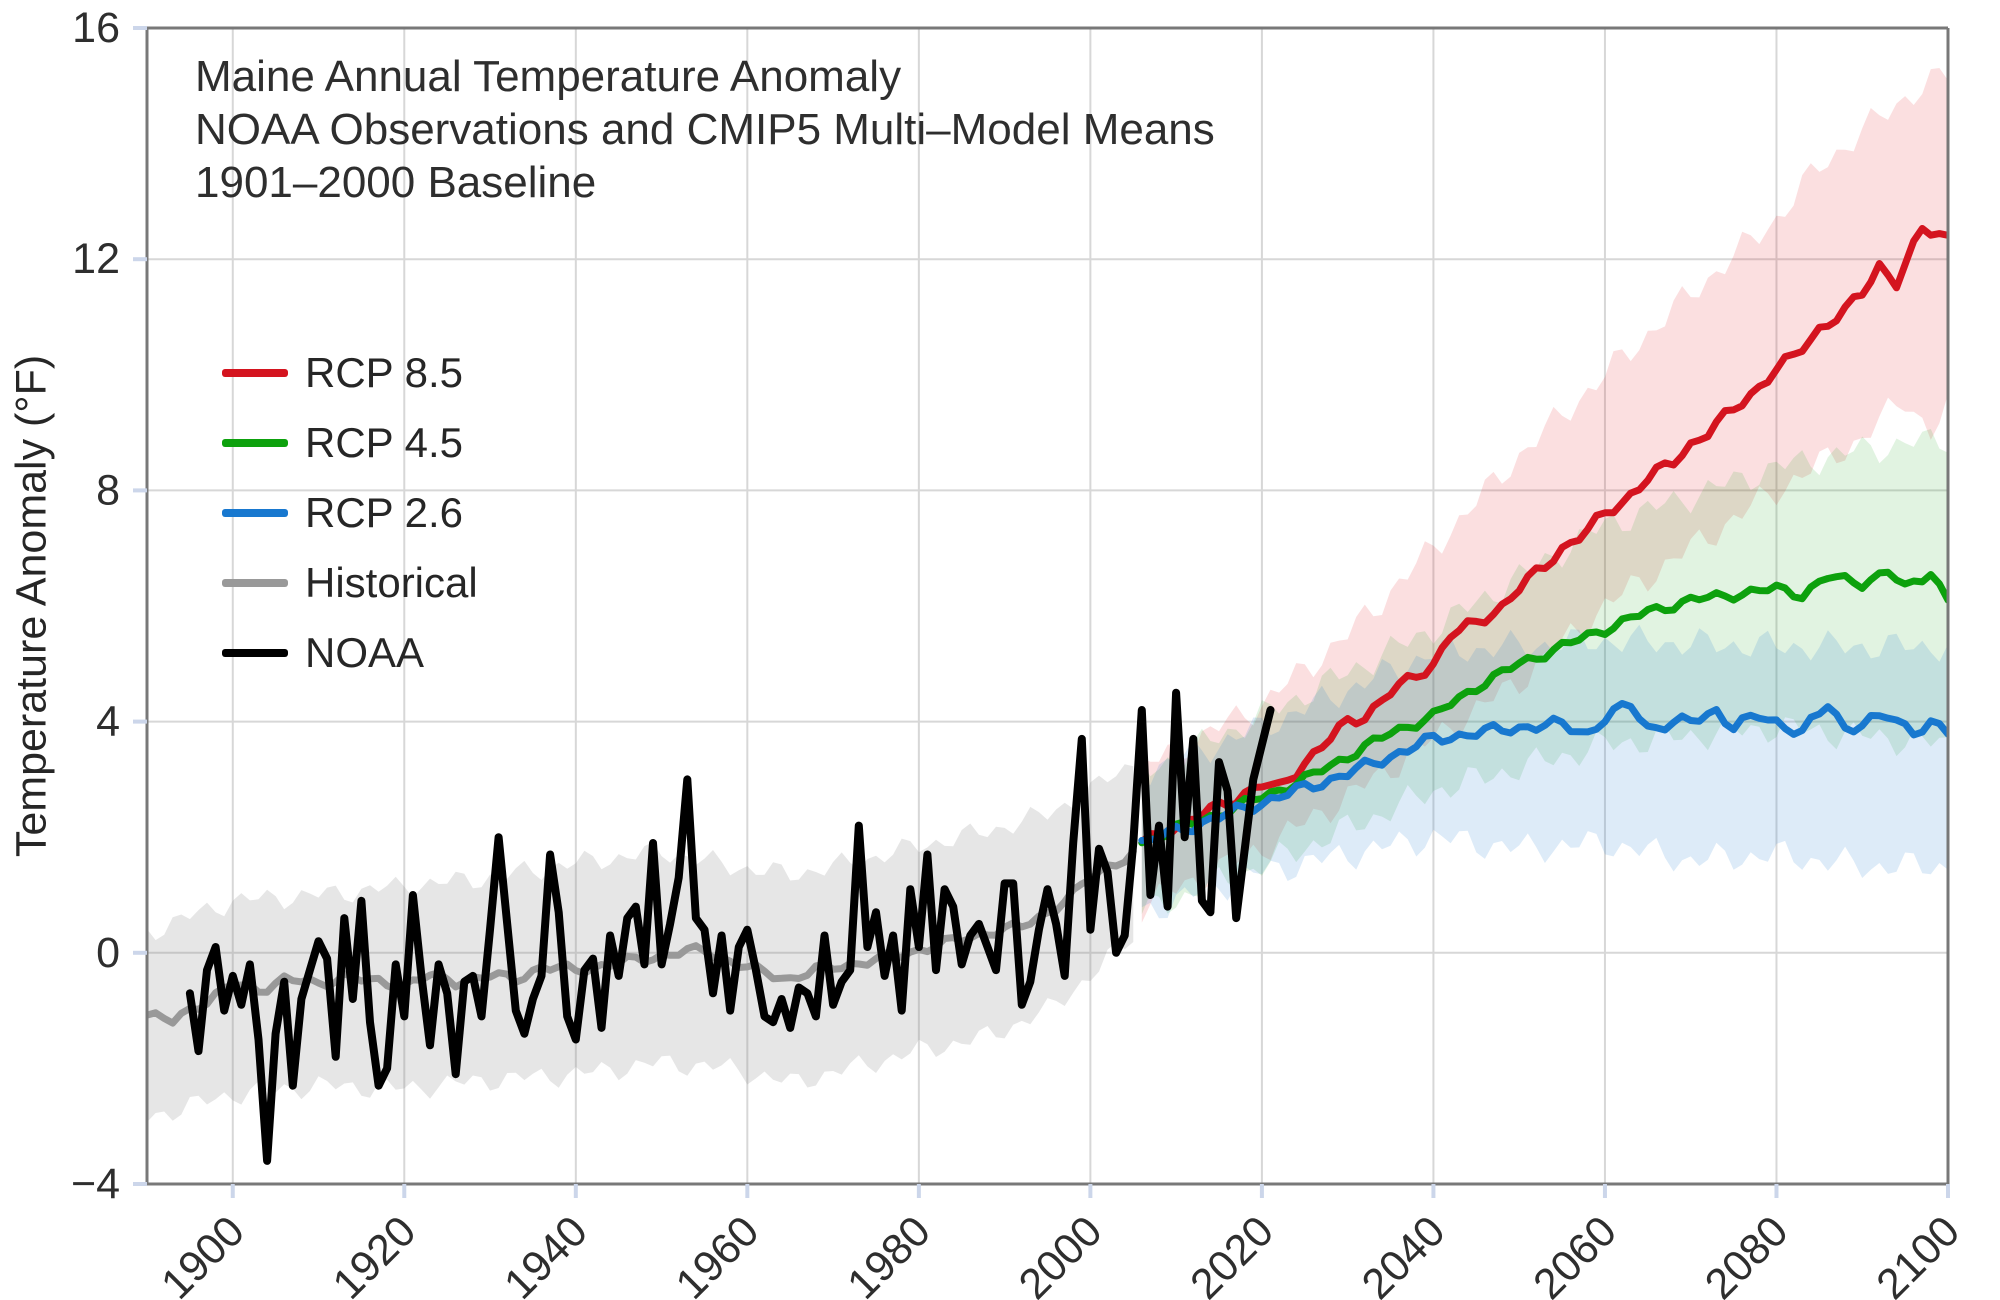 Image resolution: width=2000 pixels, height=1300 pixels. I want to click on legend-item-rcp45: RCP 4.5, so click(350, 443).